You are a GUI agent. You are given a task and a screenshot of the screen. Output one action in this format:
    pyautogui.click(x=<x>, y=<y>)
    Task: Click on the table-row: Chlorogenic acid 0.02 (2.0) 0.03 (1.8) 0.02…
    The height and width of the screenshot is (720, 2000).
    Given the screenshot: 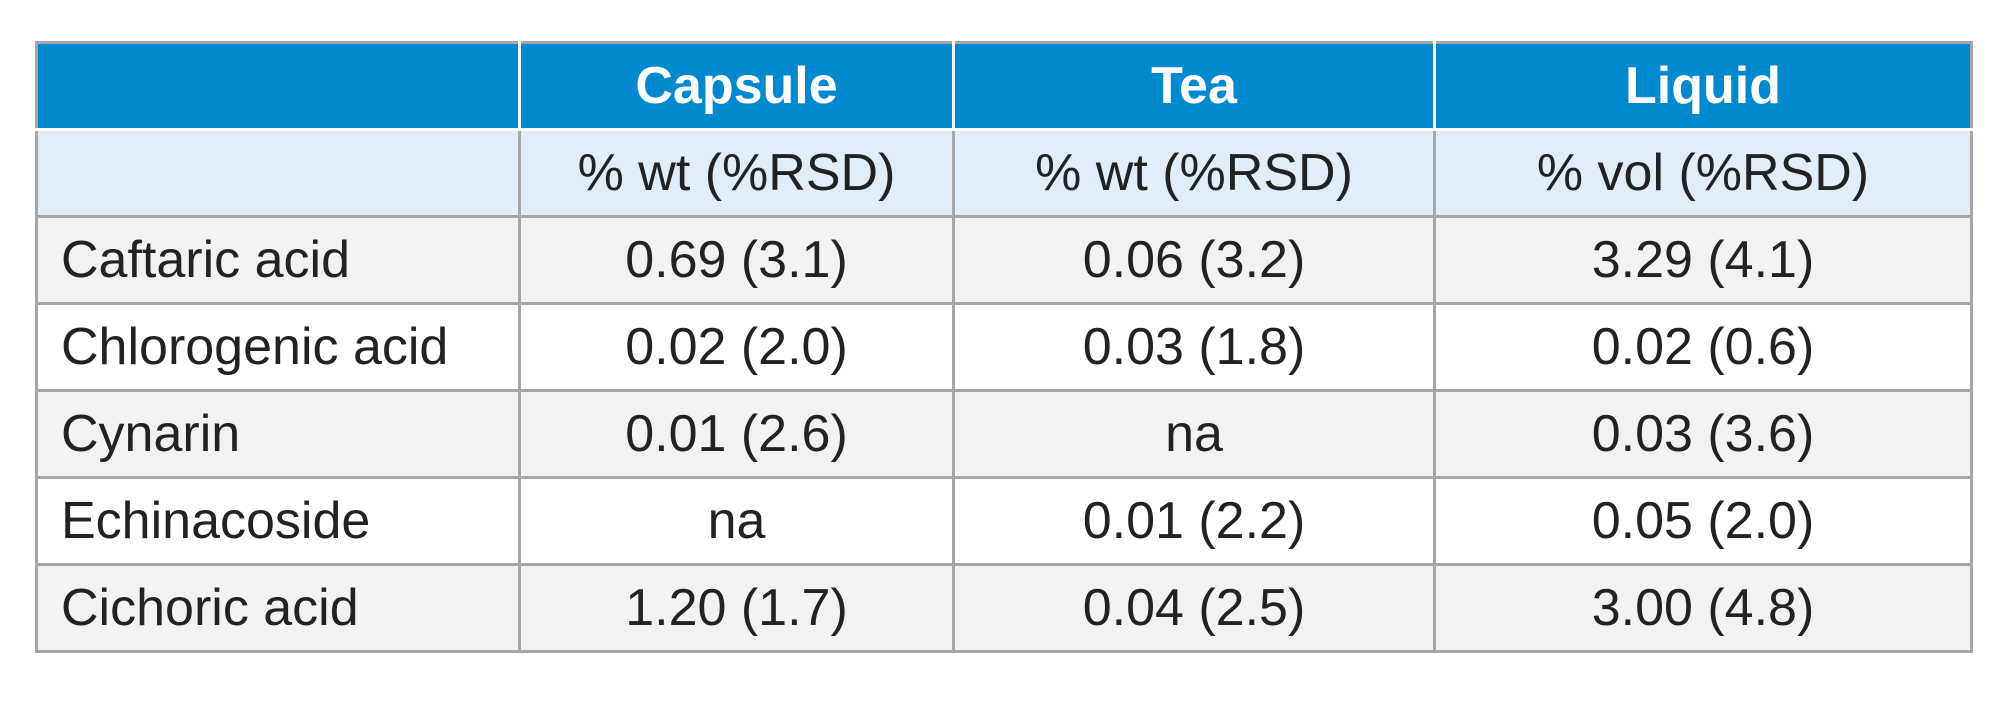 What is the action you would take?
    pyautogui.click(x=1004, y=347)
    